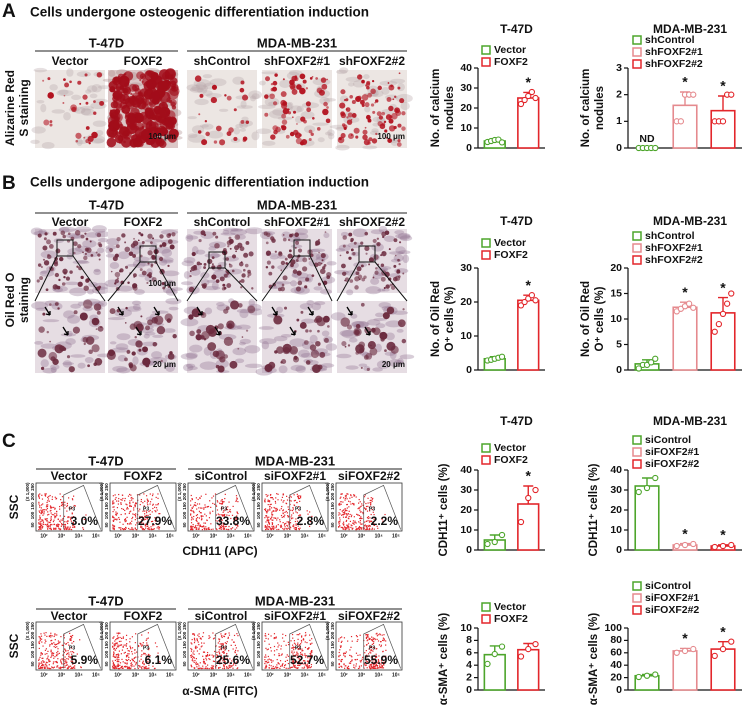  Describe the element at coordinates (372, 337) in the screenshot. I see `micrograph` at that location.